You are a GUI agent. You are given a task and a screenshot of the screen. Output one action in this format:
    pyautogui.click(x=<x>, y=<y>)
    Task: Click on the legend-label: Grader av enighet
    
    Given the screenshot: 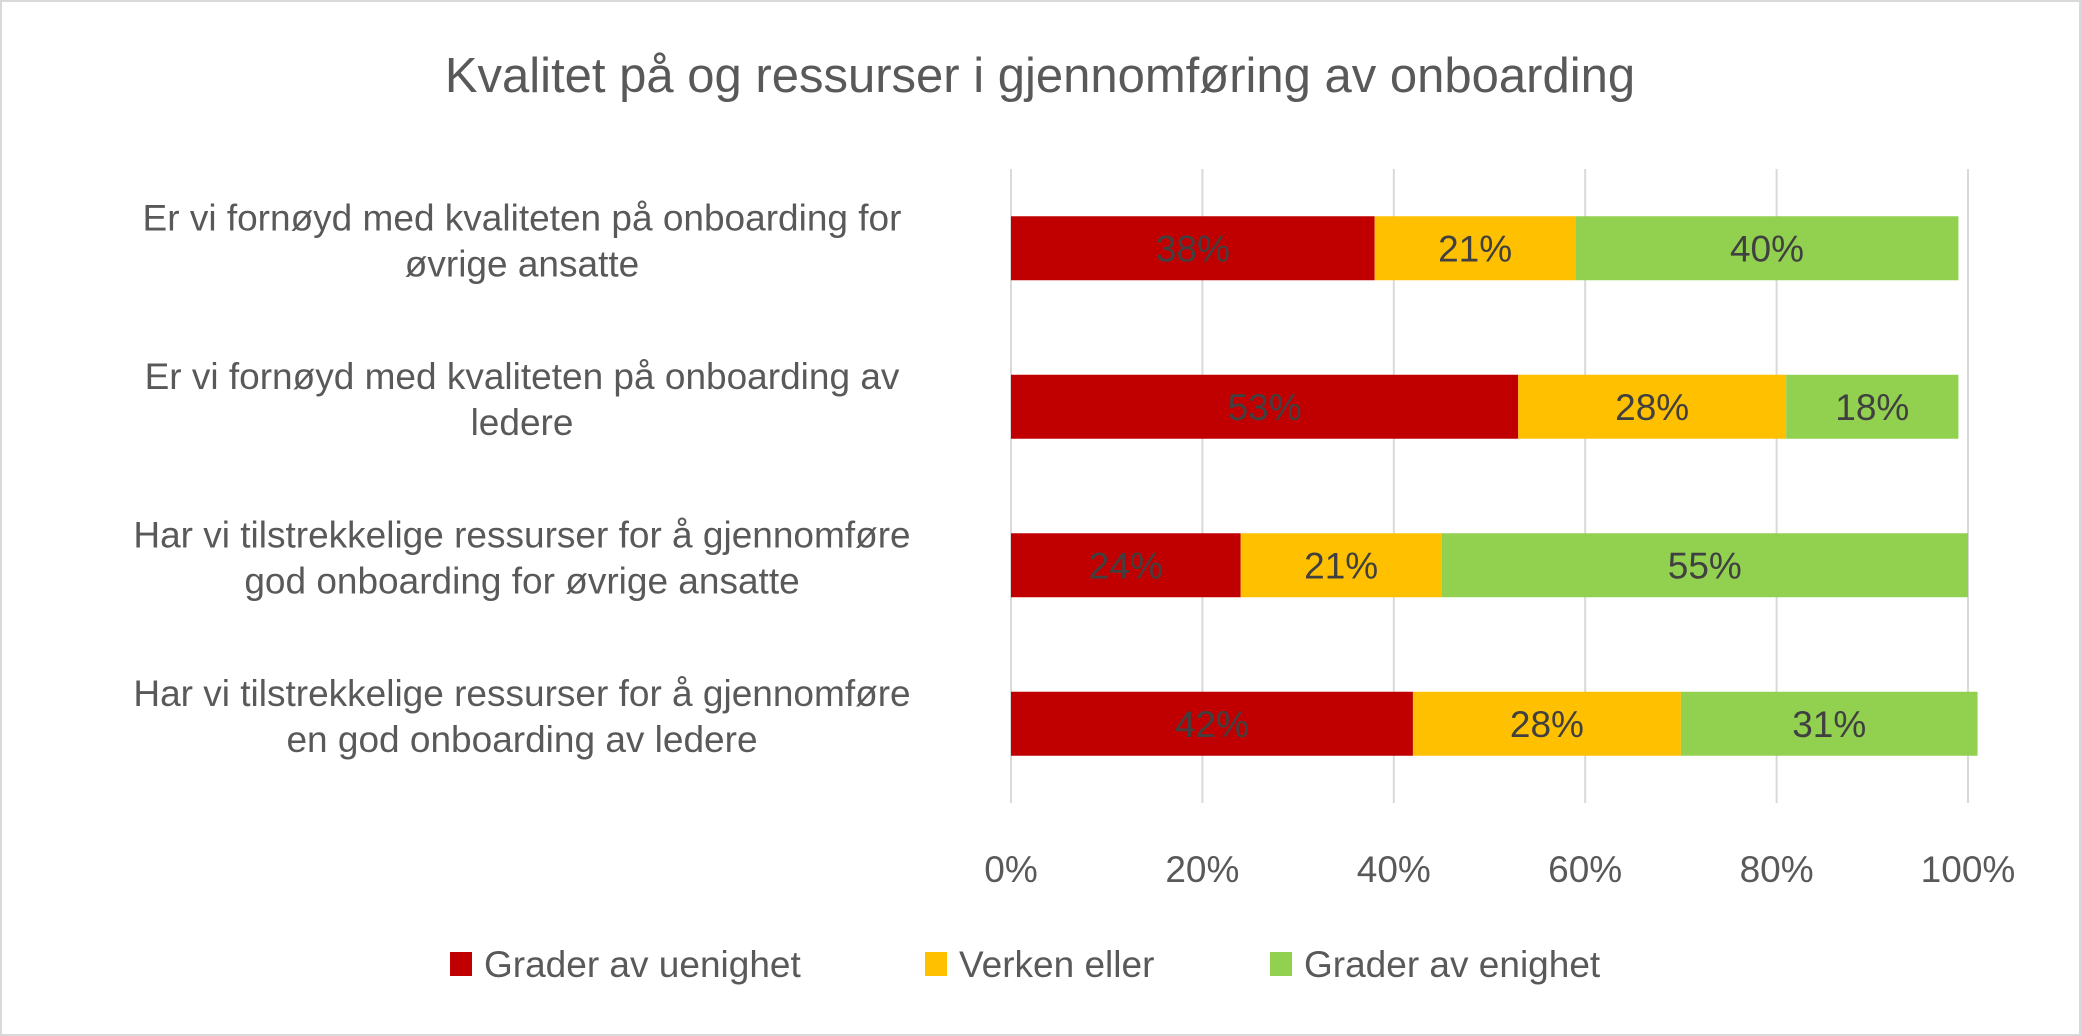 What is the action you would take?
    pyautogui.click(x=1452, y=964)
    